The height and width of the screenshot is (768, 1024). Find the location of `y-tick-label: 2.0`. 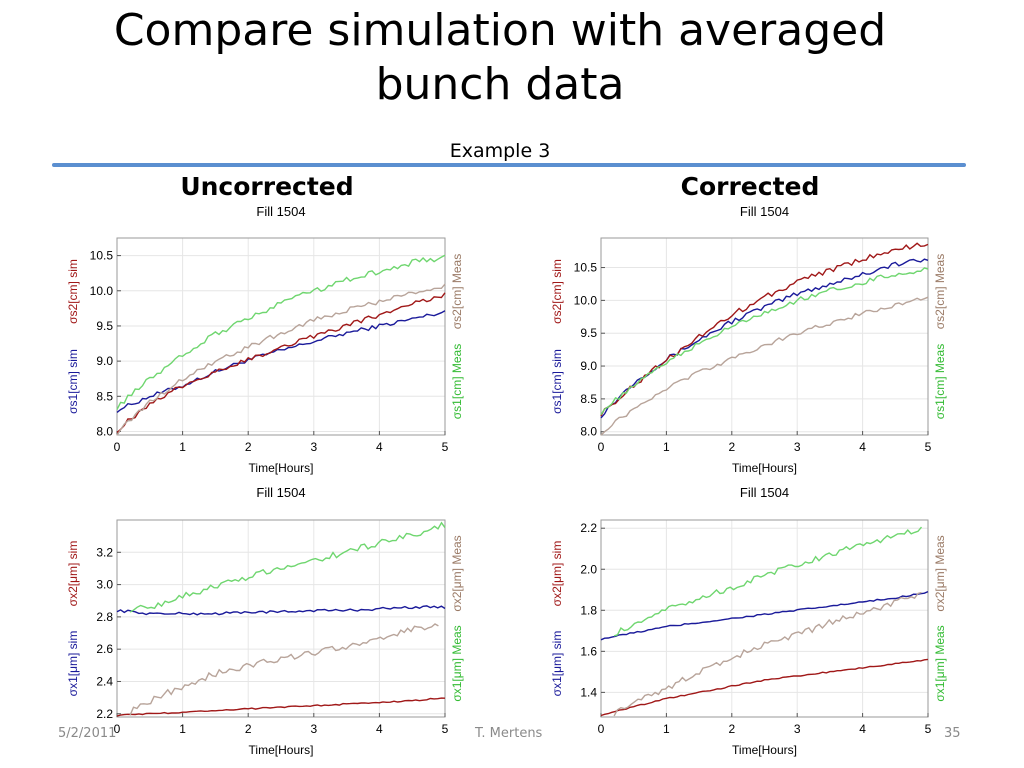

y-tick-label: 2.0 is located at coordinates (588, 569).